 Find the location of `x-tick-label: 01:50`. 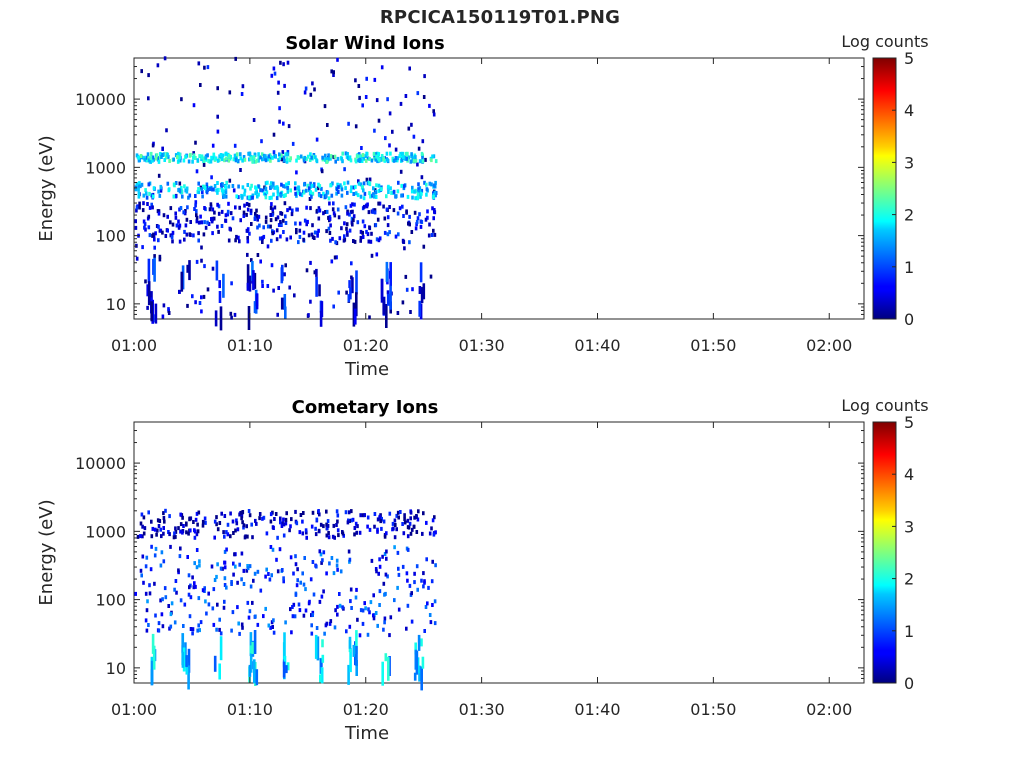

x-tick-label: 01:50 is located at coordinates (713, 345).